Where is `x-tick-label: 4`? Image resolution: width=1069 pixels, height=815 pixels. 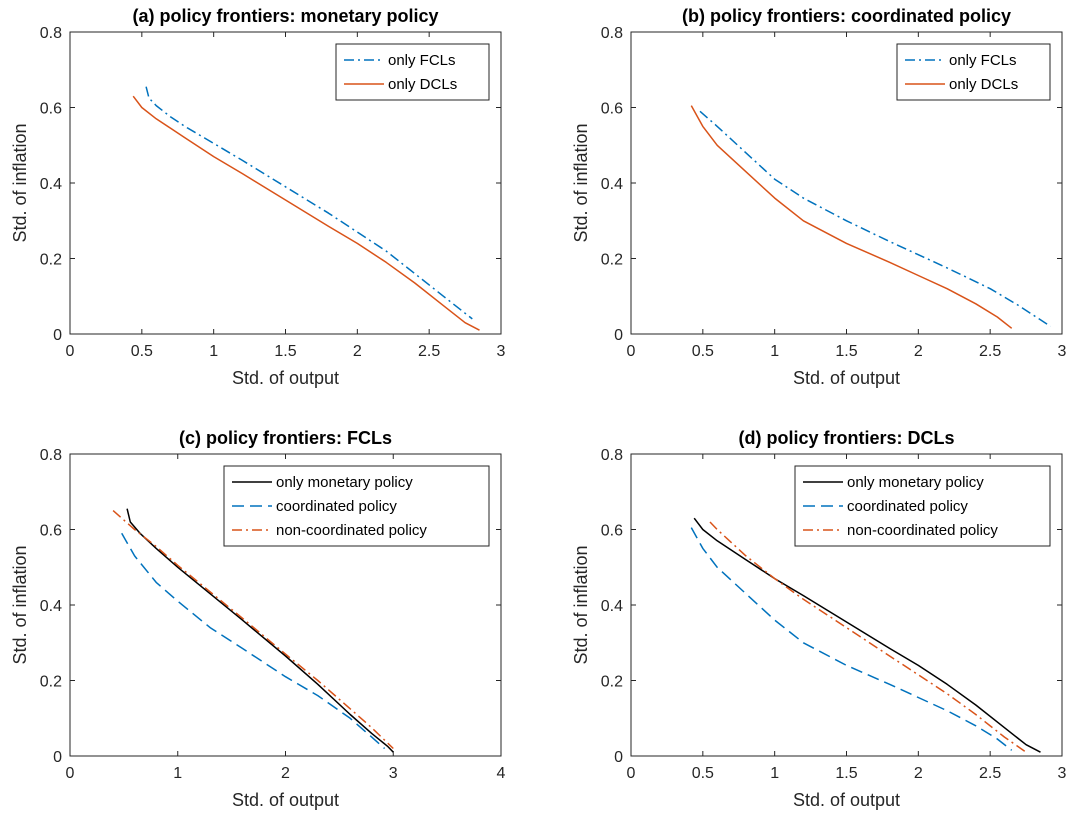 x-tick-label: 4 is located at coordinates (501, 773).